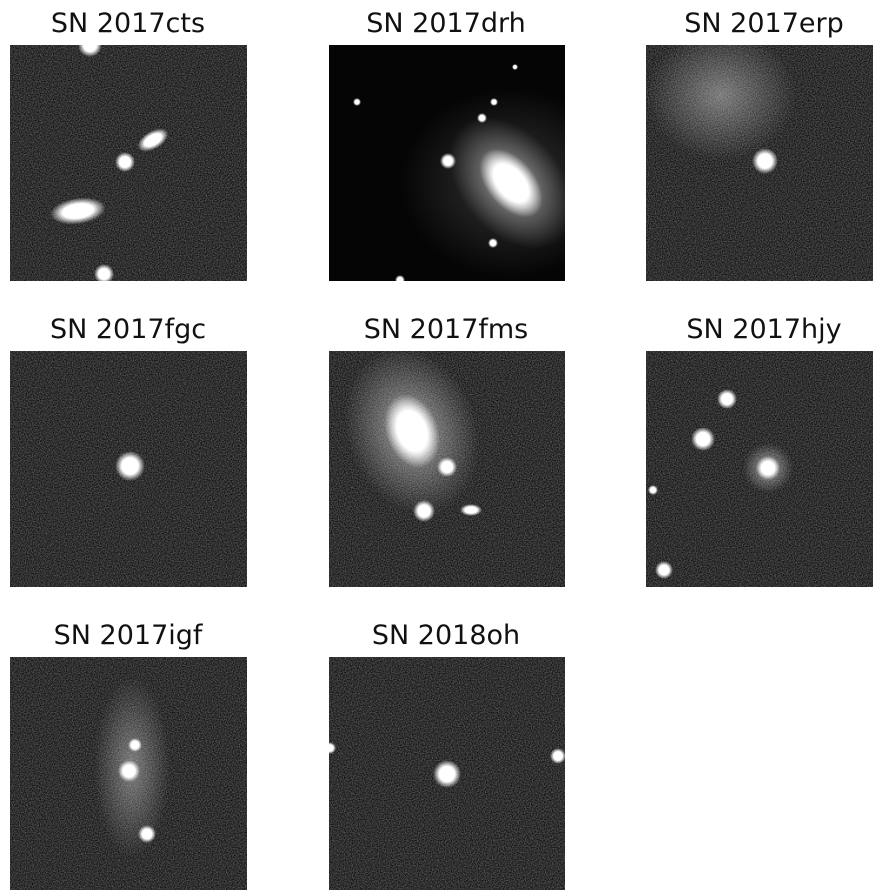  Describe the element at coordinates (446, 329) in the screenshot. I see `panel-title: SN 2017fms` at that location.